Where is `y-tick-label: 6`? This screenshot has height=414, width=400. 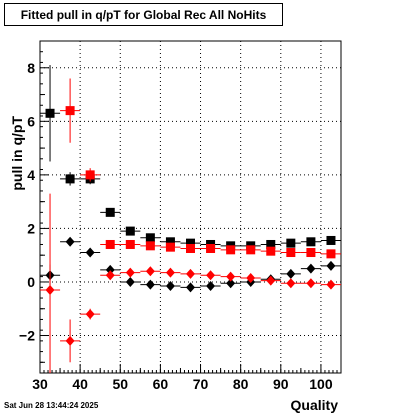 y-tick-label: 6 is located at coordinates (31, 121).